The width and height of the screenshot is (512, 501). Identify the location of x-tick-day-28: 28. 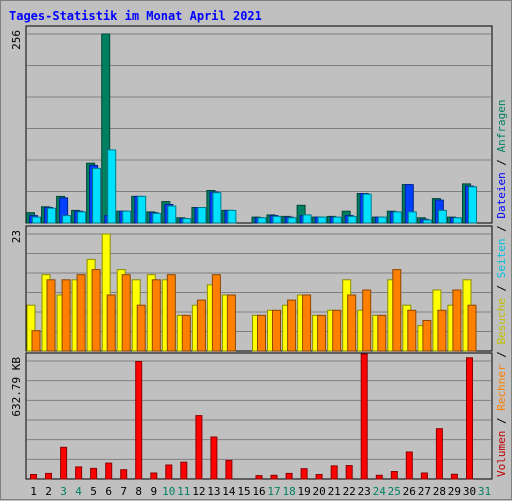
(439, 491).